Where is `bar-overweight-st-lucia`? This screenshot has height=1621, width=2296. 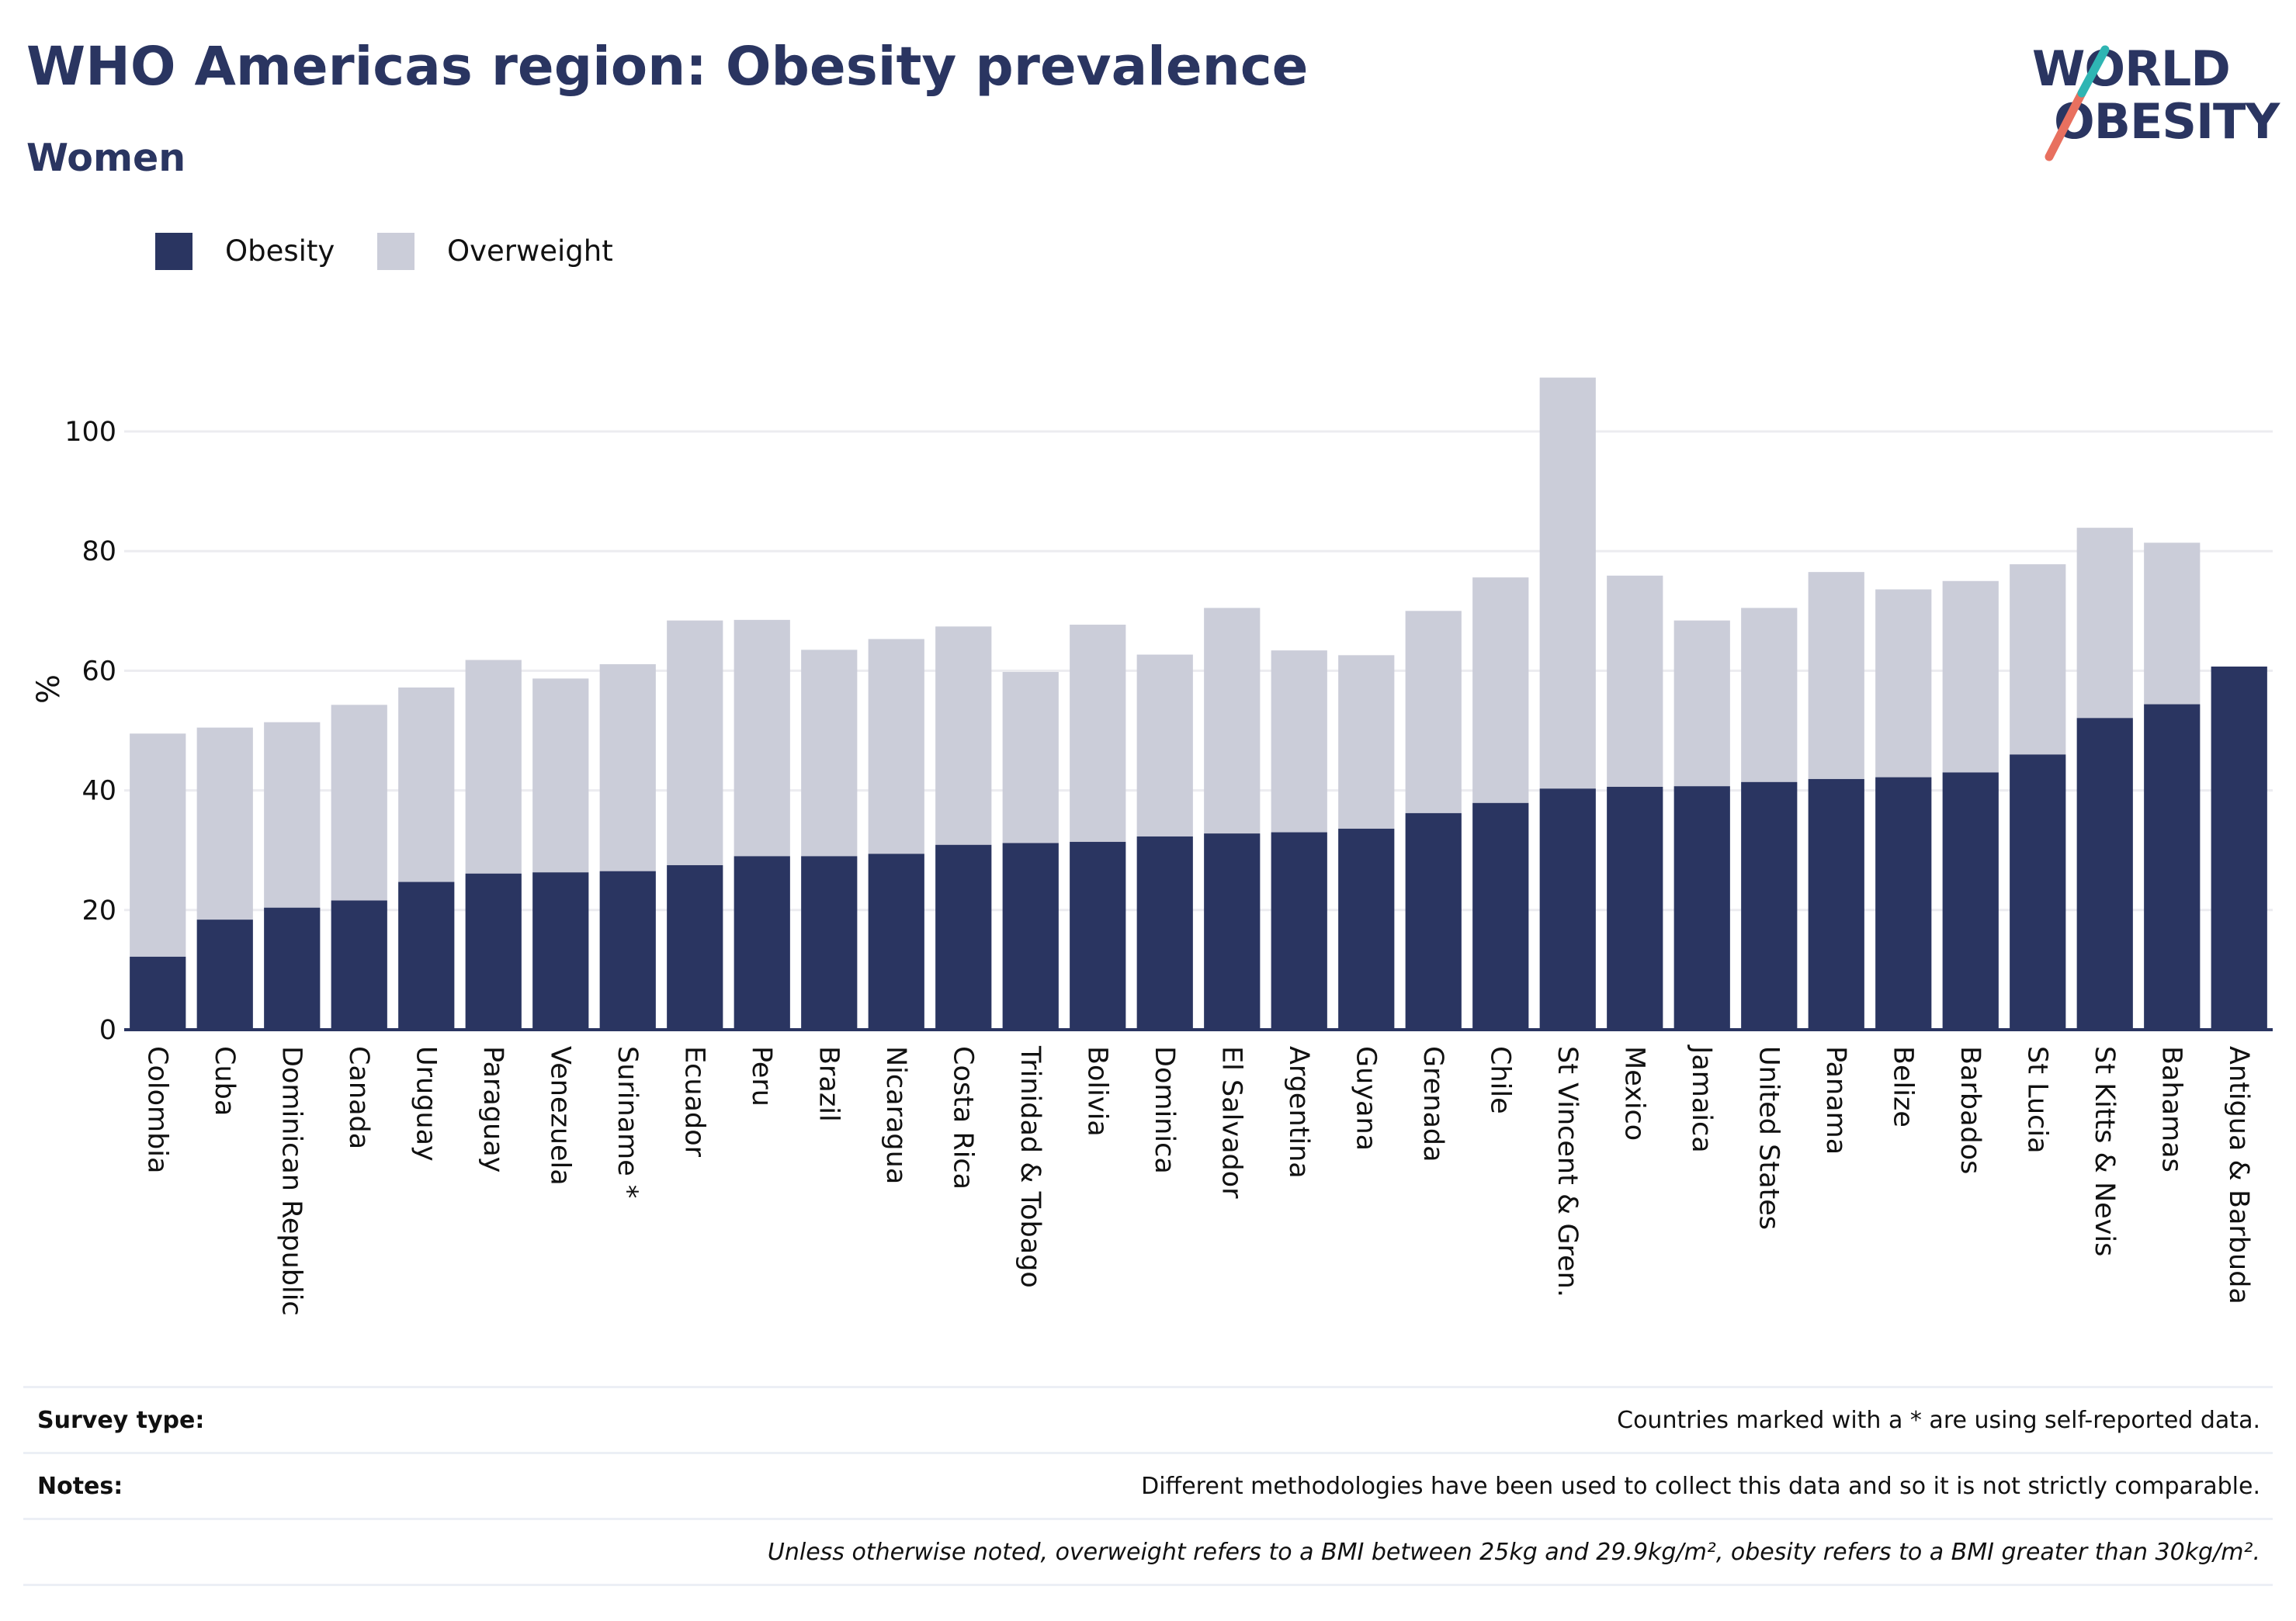 bar-overweight-st-lucia is located at coordinates (2038, 659).